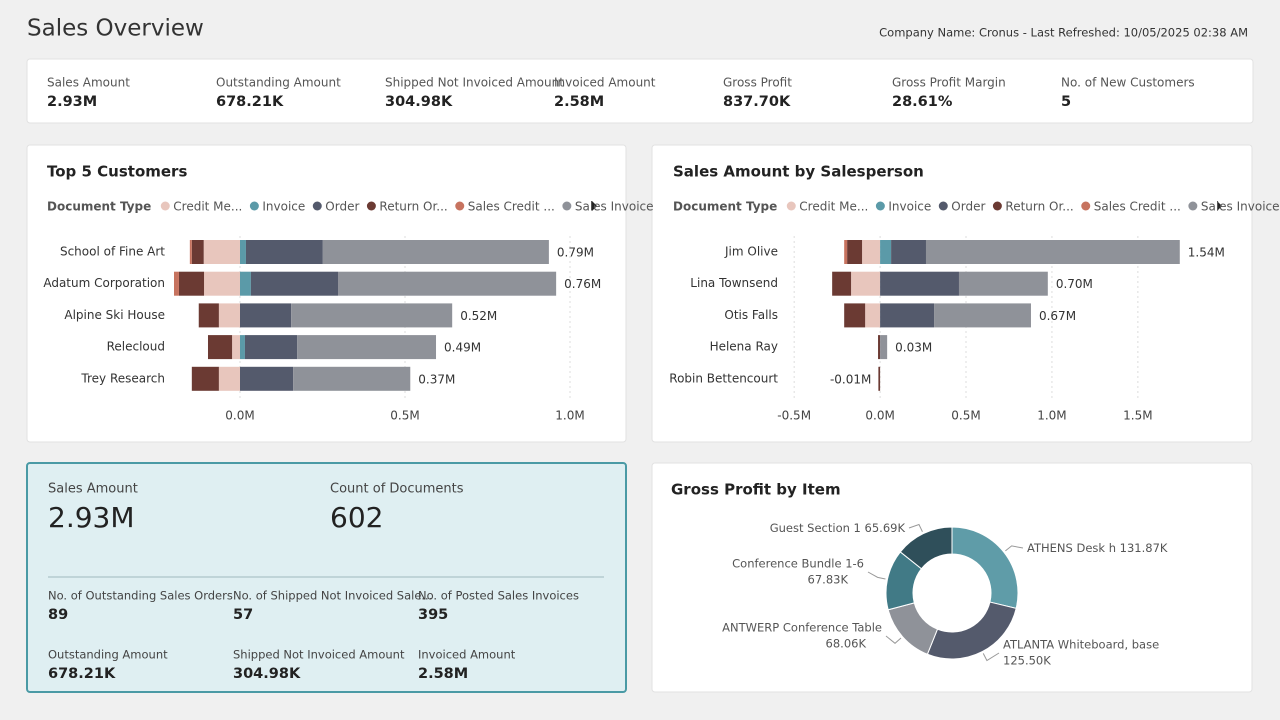  Describe the element at coordinates (243, 615) in the screenshot. I see `detail-value: 57` at that location.